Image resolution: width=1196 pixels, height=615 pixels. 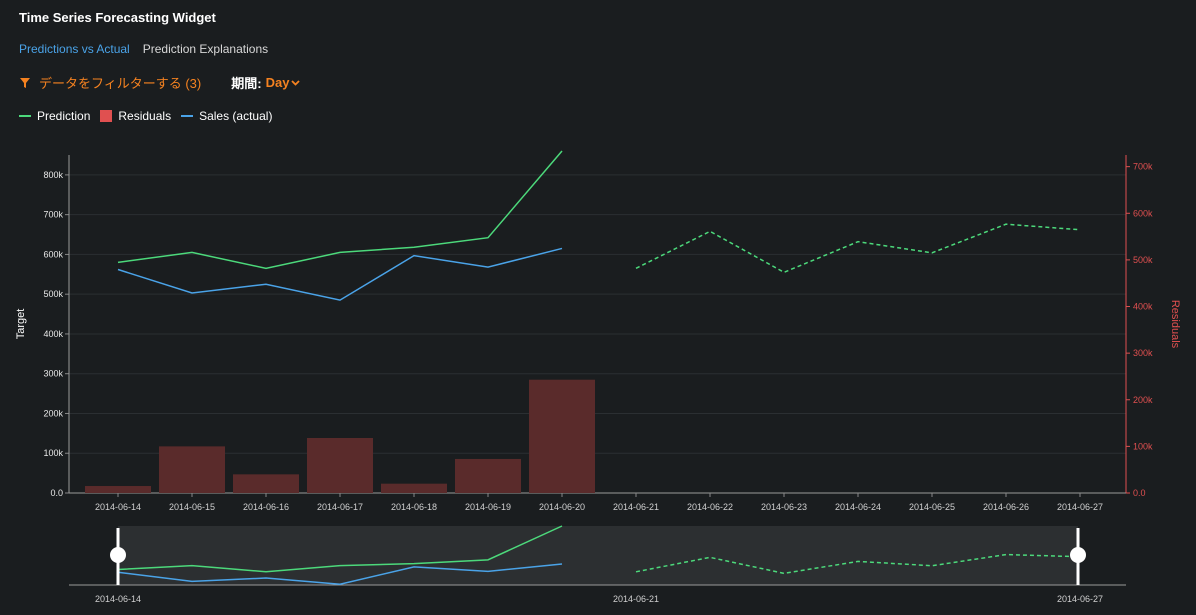 I want to click on filter-label: データをフィルターする (3), so click(x=120, y=83).